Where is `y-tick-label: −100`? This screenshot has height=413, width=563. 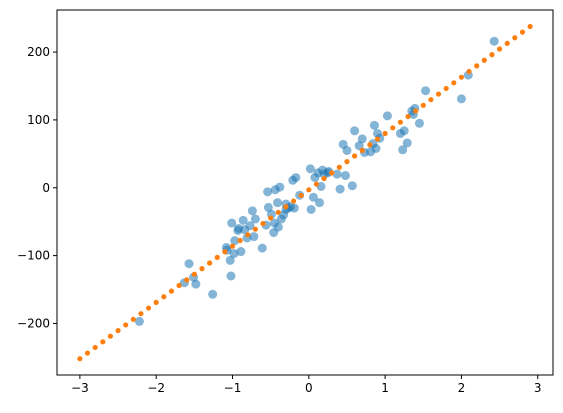
y-tick-label: −100 is located at coordinates (33, 256).